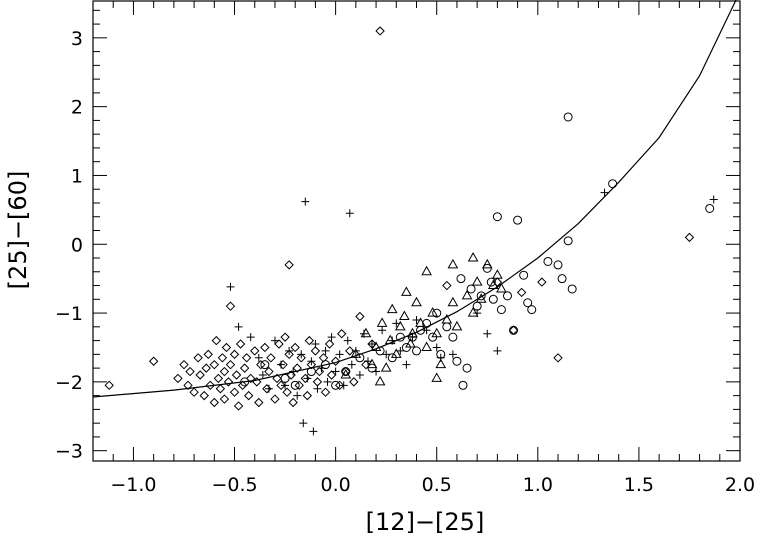 The image size is (761, 540). What do you see at coordinates (77, 245) in the screenshot?
I see `y-tick-label: 0` at bounding box center [77, 245].